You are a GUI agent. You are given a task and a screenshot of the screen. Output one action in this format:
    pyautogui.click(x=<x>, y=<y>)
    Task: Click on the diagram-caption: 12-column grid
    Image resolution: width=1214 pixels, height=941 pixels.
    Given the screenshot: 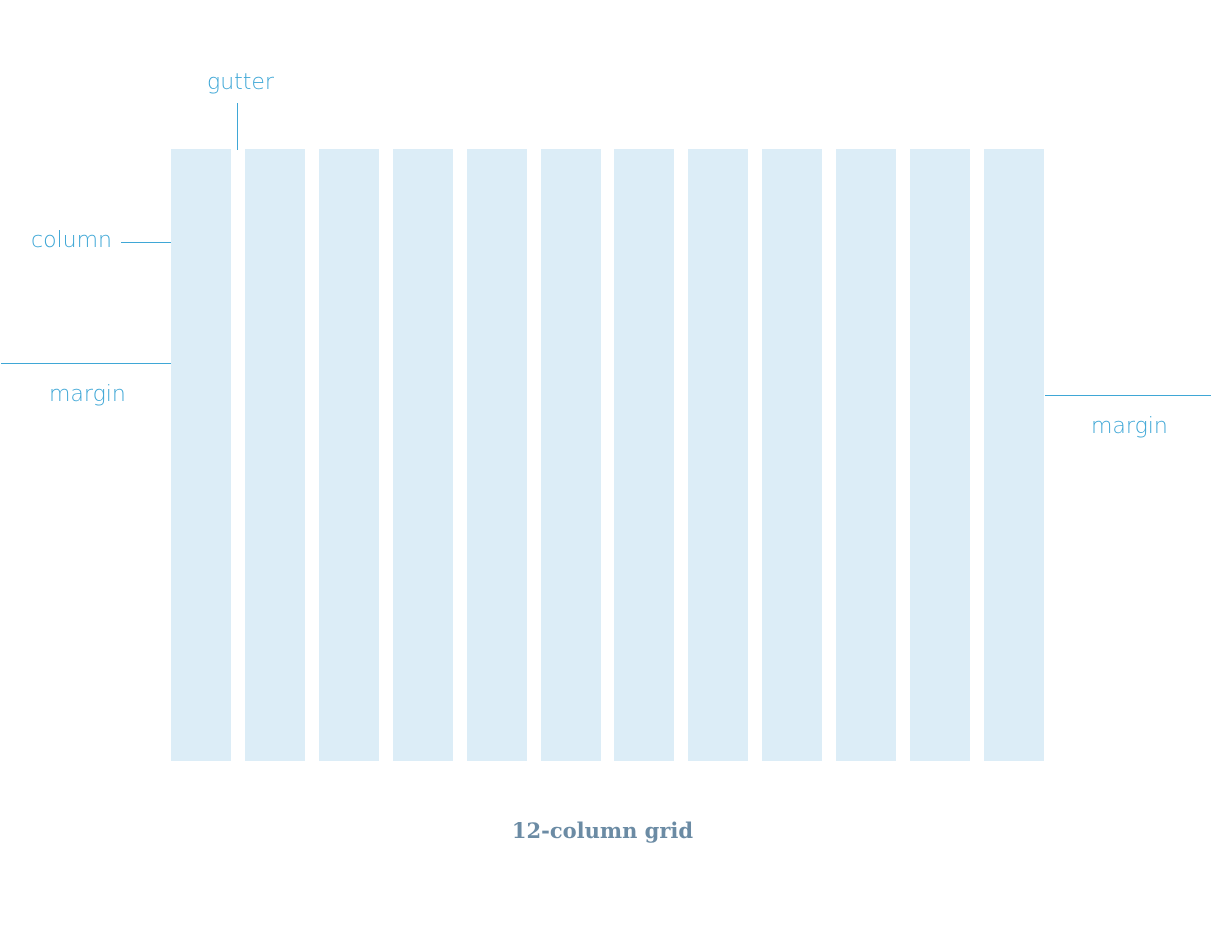 What is the action you would take?
    pyautogui.click(x=602, y=830)
    